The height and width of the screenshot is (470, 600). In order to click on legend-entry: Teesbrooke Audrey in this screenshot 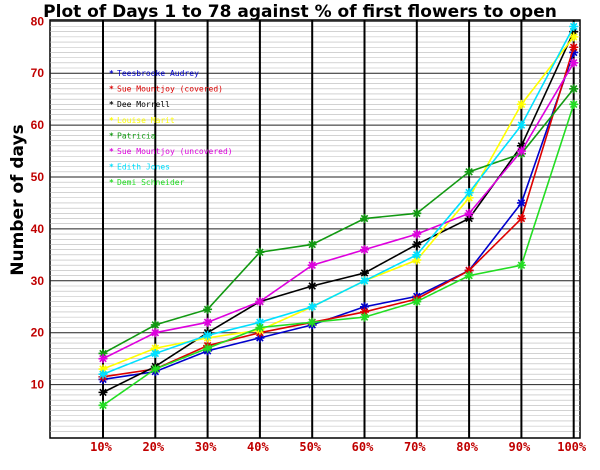, I will do `click(158, 73)`.